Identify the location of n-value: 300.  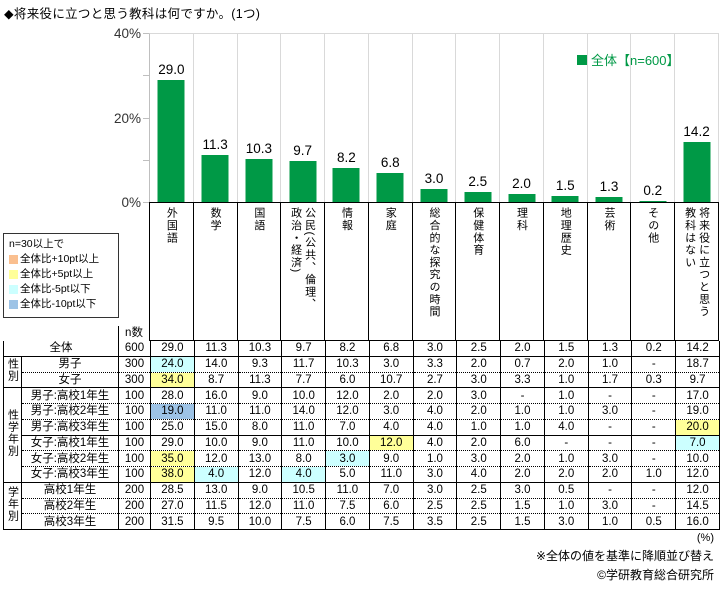
(134, 380).